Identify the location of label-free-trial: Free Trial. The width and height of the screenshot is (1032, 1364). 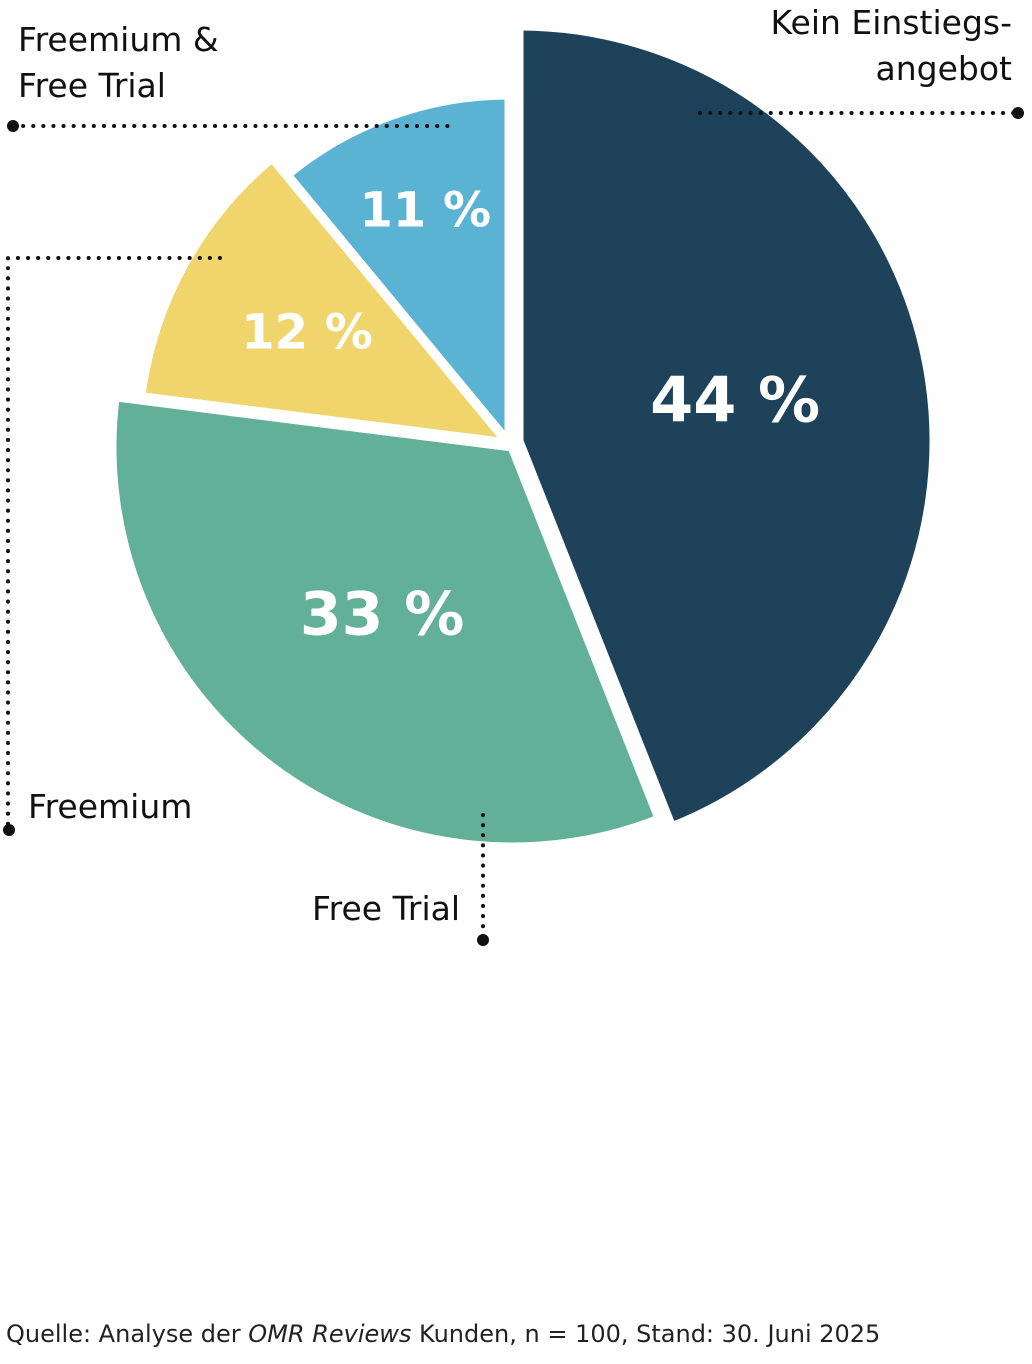
(386, 908).